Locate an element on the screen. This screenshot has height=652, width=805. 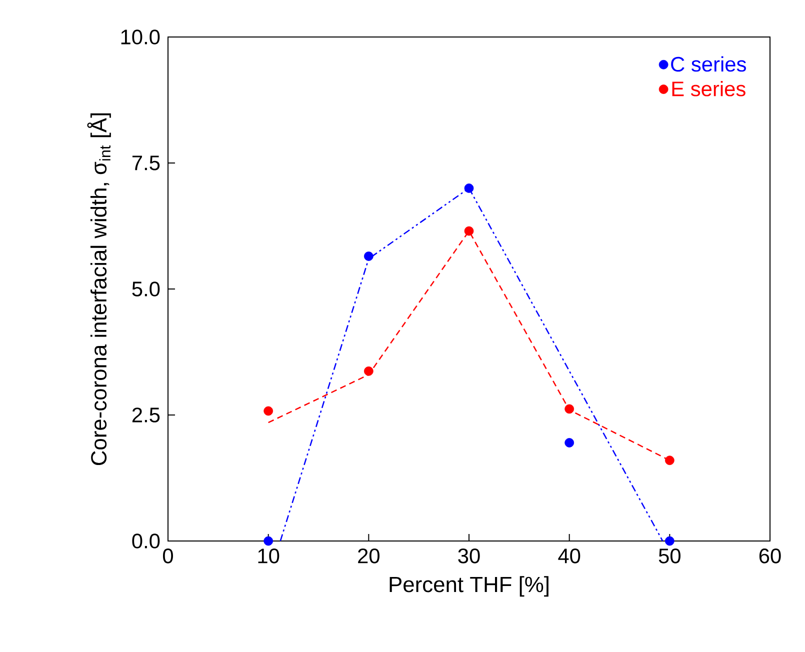
x-tick-label: 0 is located at coordinates (167, 556).